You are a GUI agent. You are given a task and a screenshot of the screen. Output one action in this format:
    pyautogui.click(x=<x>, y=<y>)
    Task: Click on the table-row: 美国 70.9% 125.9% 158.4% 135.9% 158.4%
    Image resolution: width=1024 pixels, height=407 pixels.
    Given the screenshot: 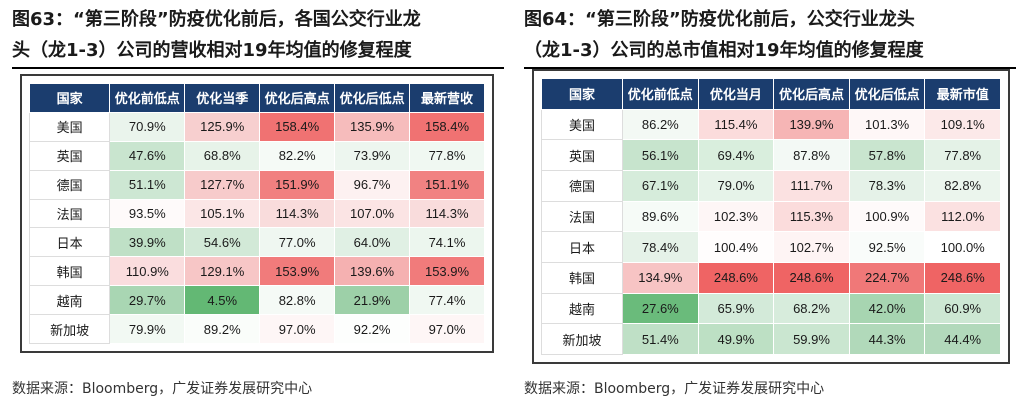 What is the action you would take?
    pyautogui.click(x=256, y=126)
    